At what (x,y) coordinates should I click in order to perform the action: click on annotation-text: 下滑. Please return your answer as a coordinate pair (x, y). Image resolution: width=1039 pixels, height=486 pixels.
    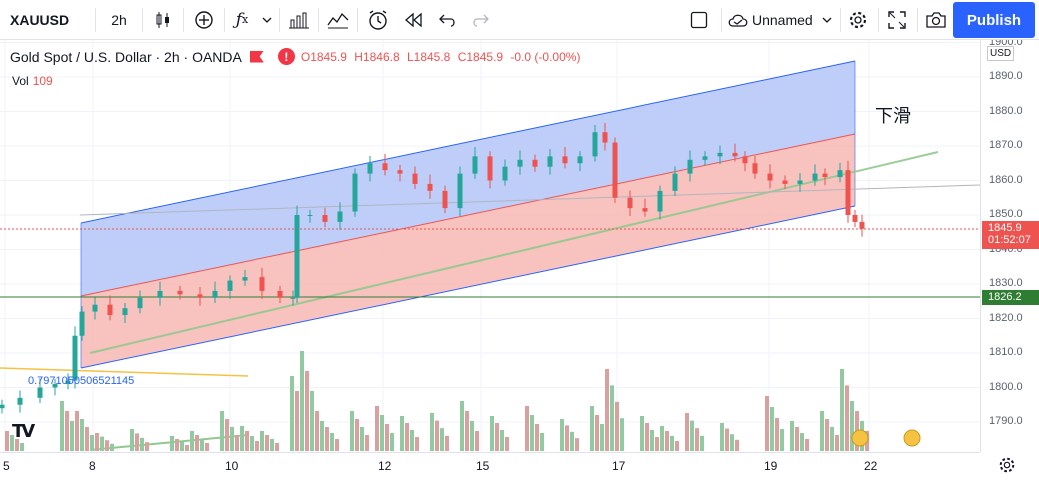
    Looking at the image, I should click on (893, 116).